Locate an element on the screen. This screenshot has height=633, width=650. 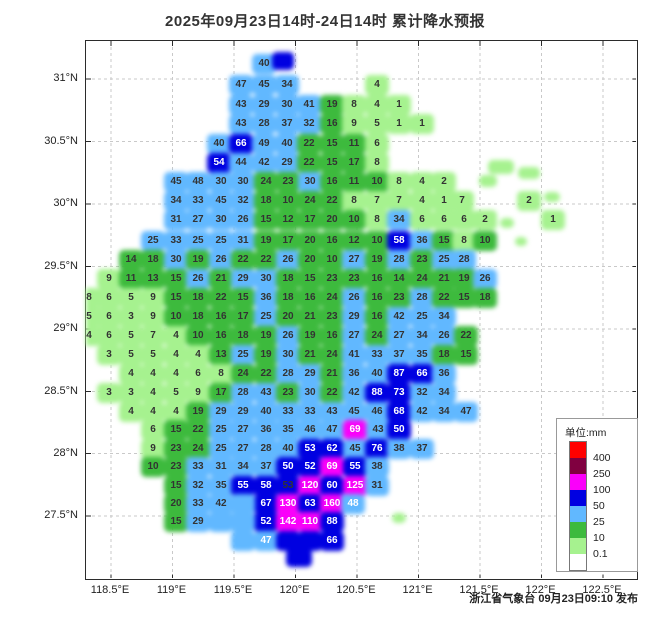
precip-value: 31 is located at coordinates (221, 466).